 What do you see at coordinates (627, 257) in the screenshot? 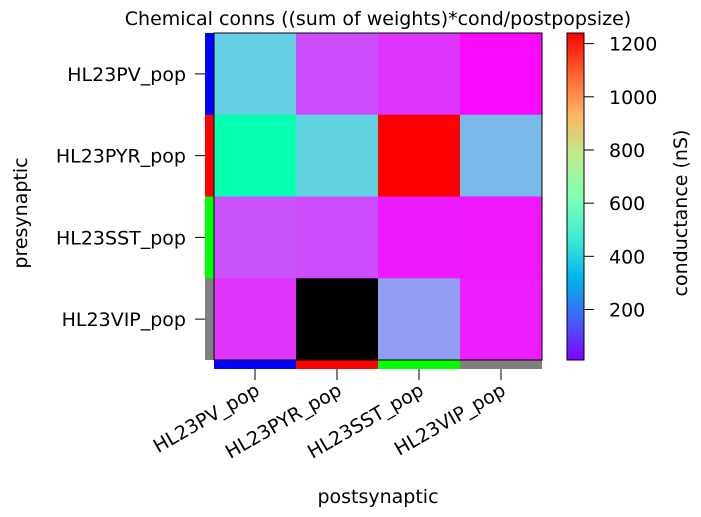
I see `colorbar-tick-label: 400` at bounding box center [627, 257].